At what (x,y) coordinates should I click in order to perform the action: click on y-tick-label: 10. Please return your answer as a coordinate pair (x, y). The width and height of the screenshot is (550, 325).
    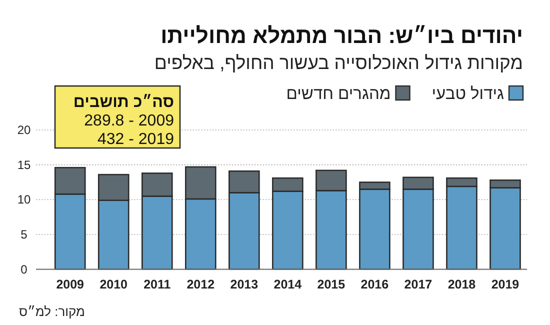
    Looking at the image, I should click on (24, 199).